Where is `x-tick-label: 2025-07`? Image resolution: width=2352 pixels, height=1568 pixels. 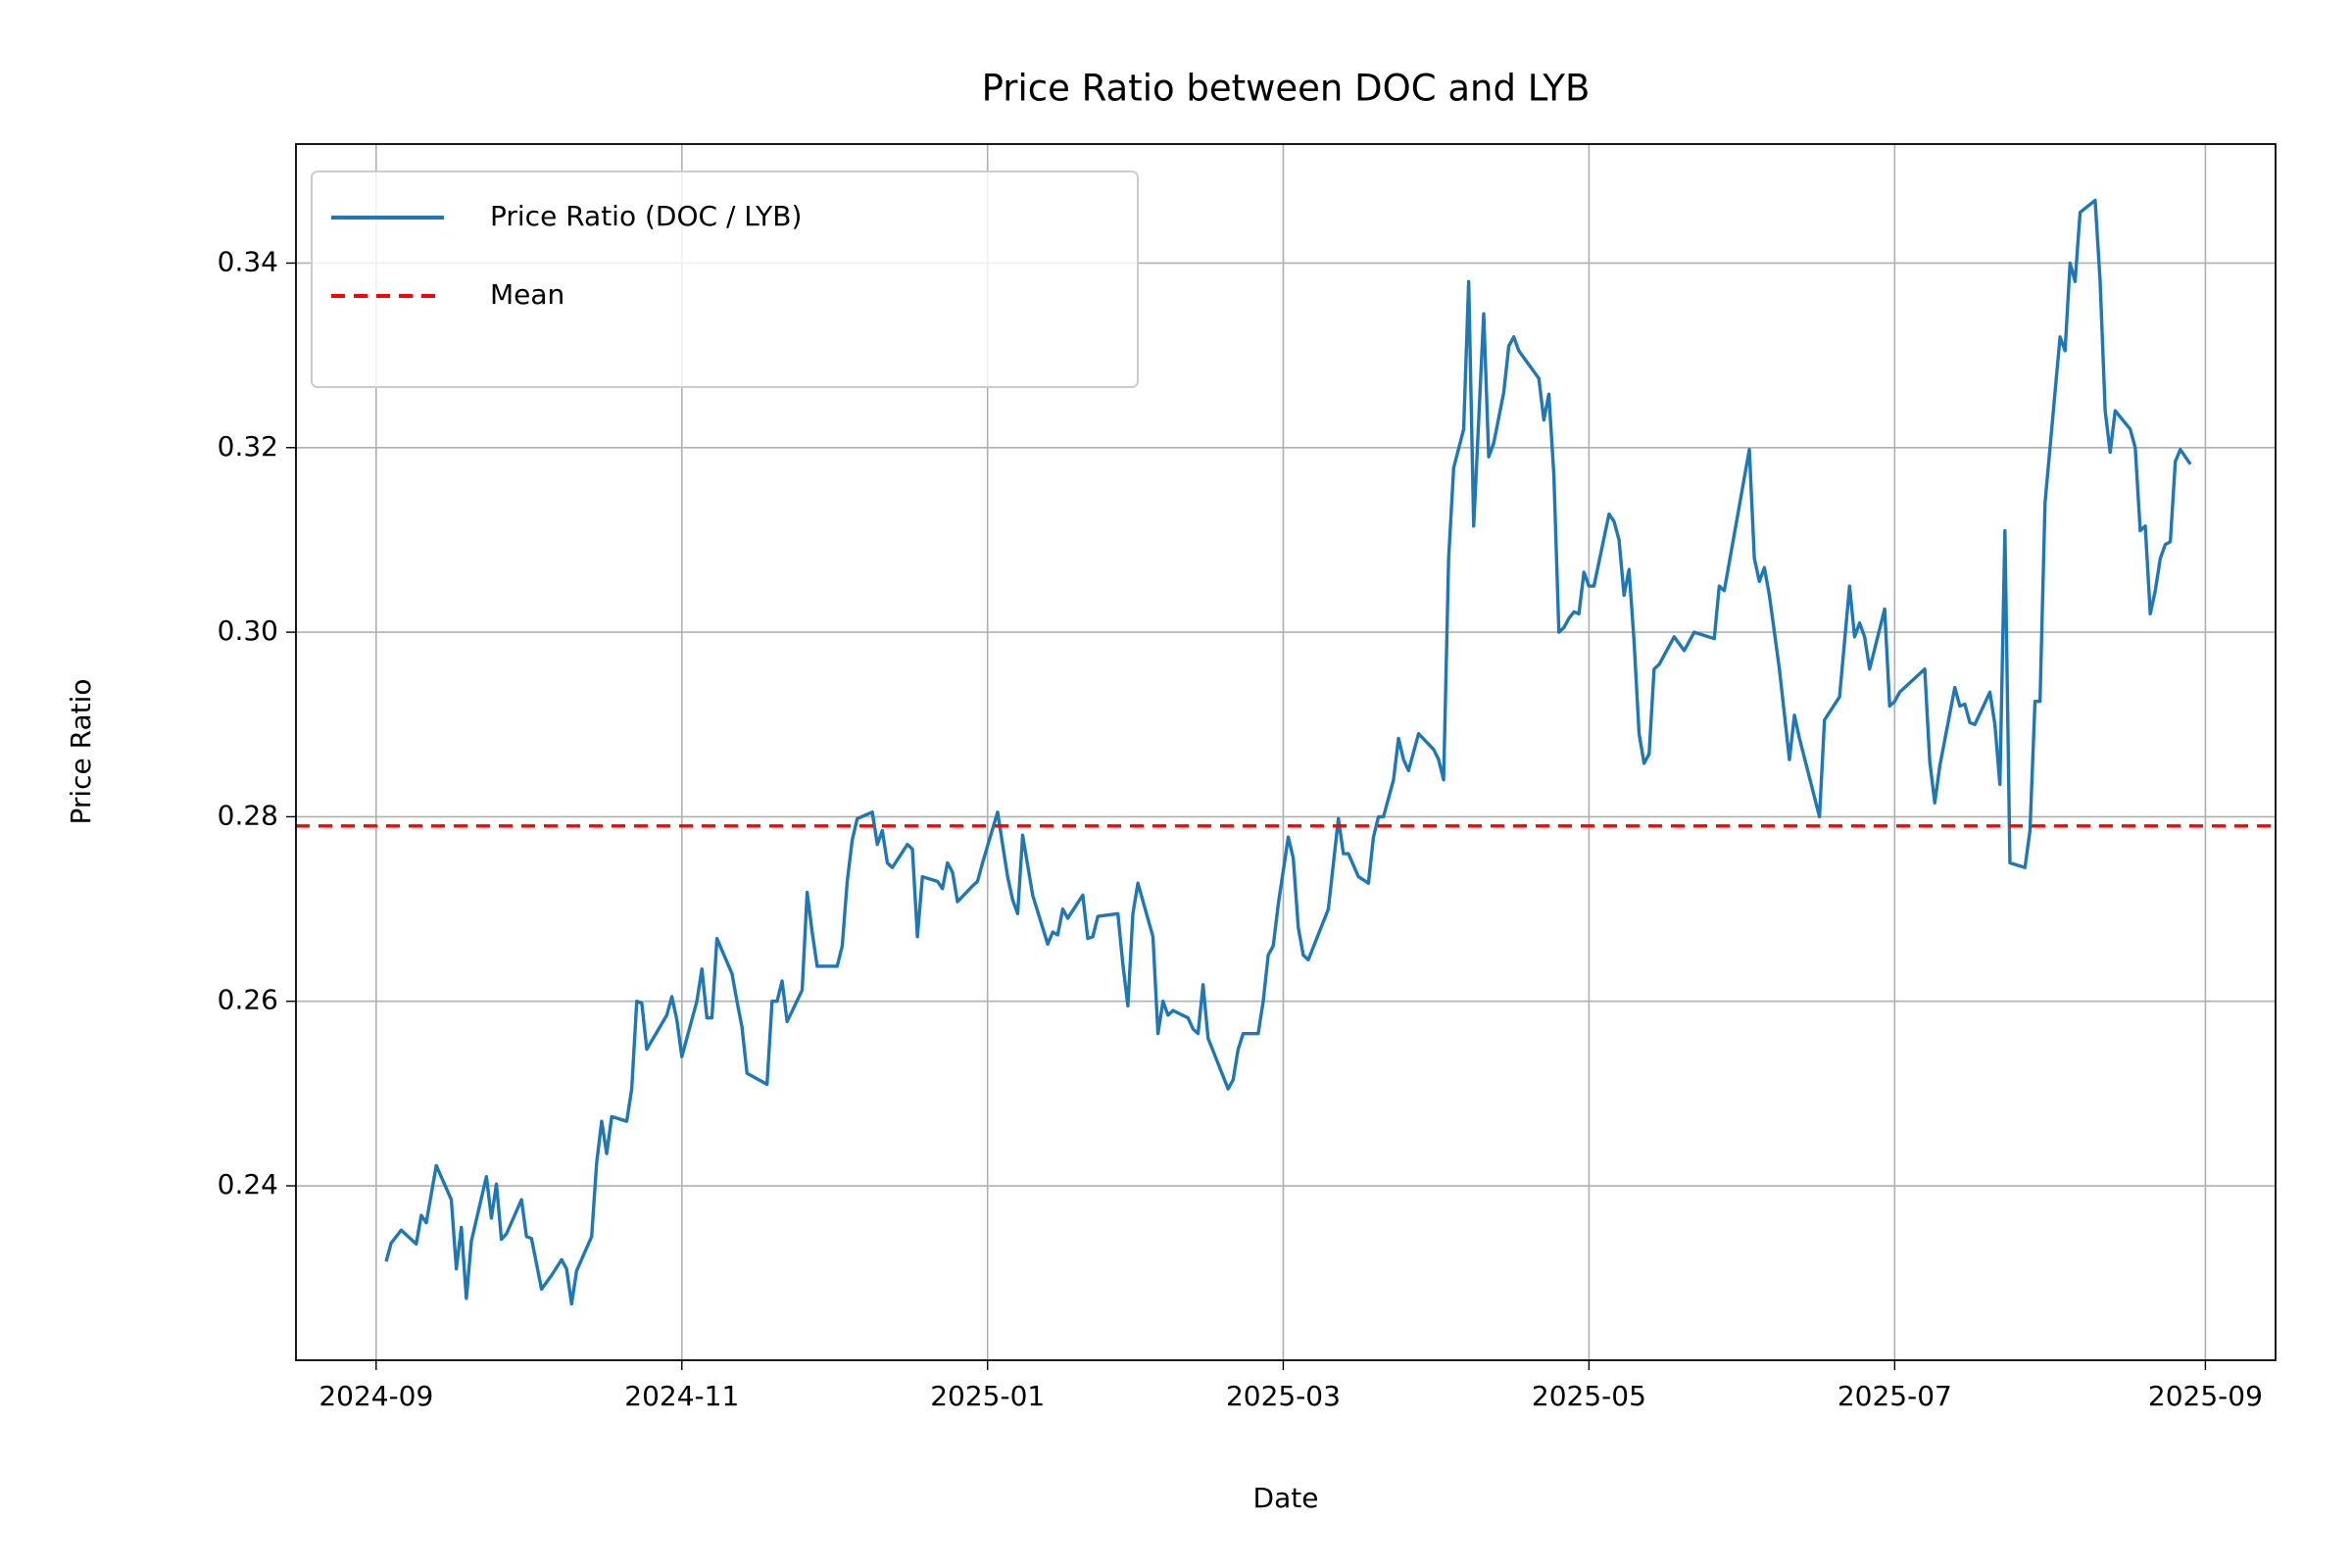 x-tick-label: 2025-07 is located at coordinates (1895, 1396).